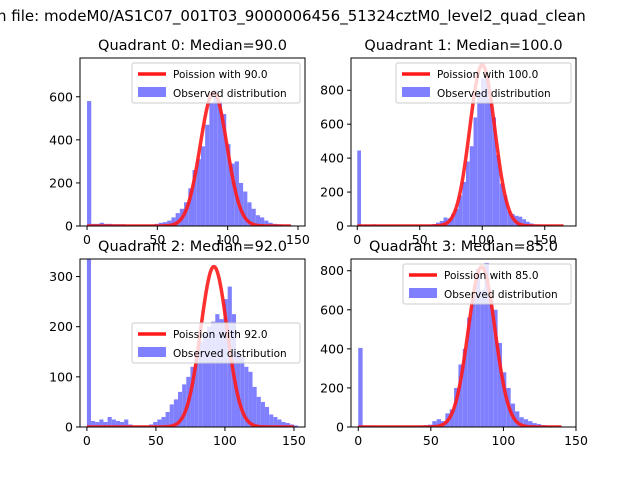  I want to click on y-tick-label: 200, so click(61, 326).